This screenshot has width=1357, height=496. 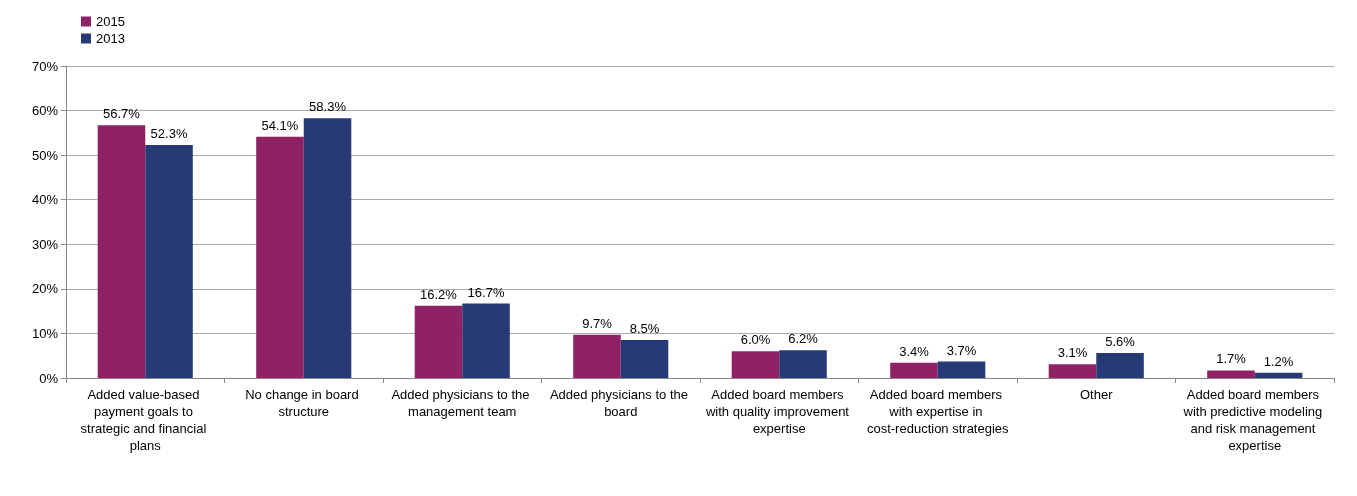 What do you see at coordinates (755, 340) in the screenshot?
I see `data-label: 6.0%` at bounding box center [755, 340].